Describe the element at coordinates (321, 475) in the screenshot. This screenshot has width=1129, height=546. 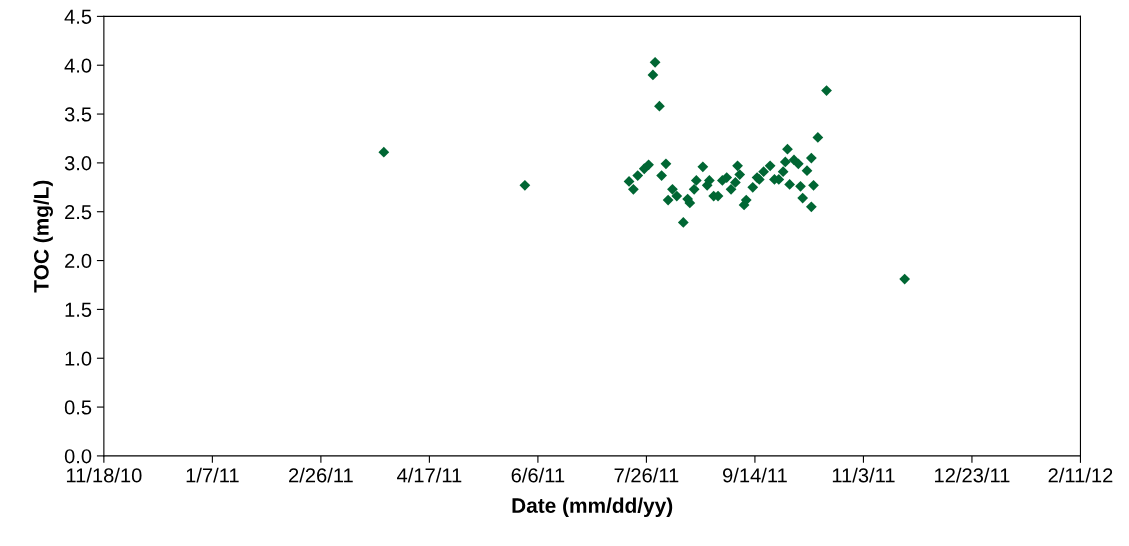
I see `x-tick-label: 2/26/11` at that location.